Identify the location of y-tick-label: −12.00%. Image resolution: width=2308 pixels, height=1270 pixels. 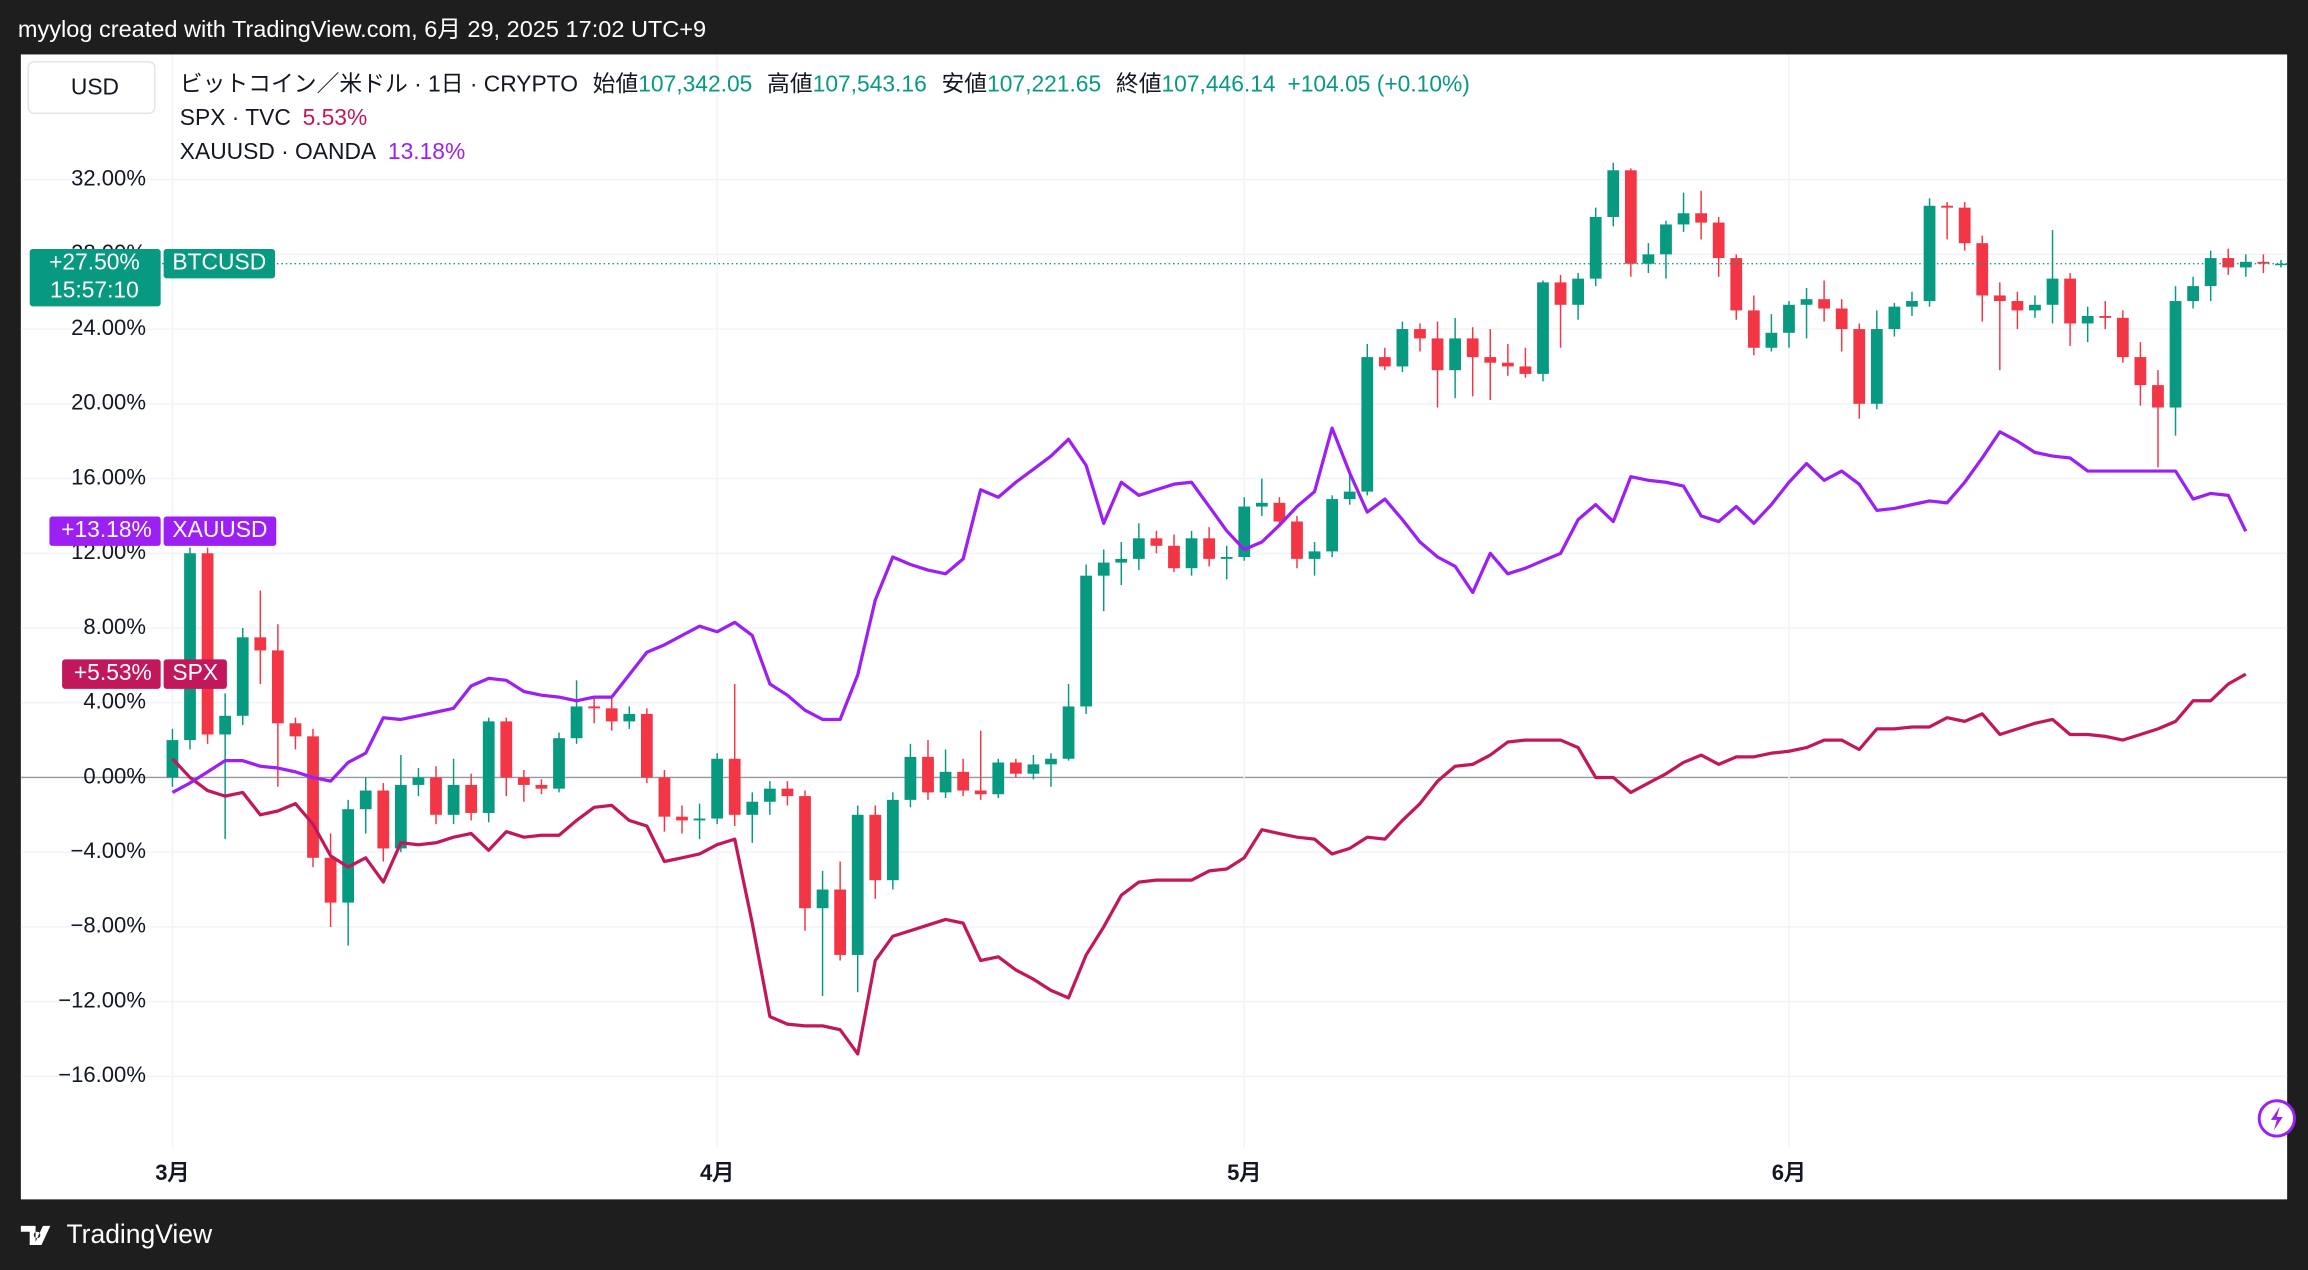
(102, 999).